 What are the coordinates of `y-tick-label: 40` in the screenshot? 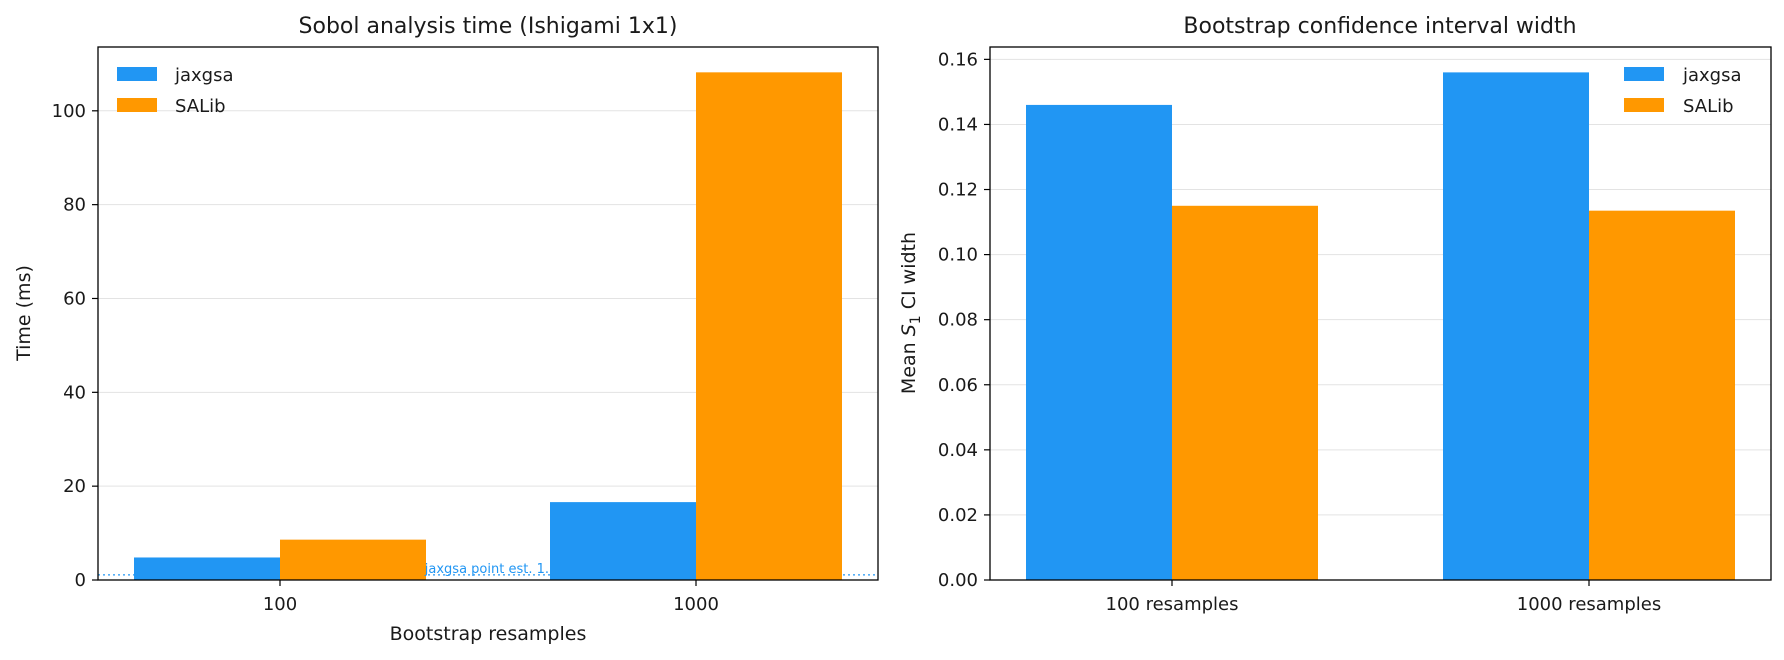 It's located at (74, 392).